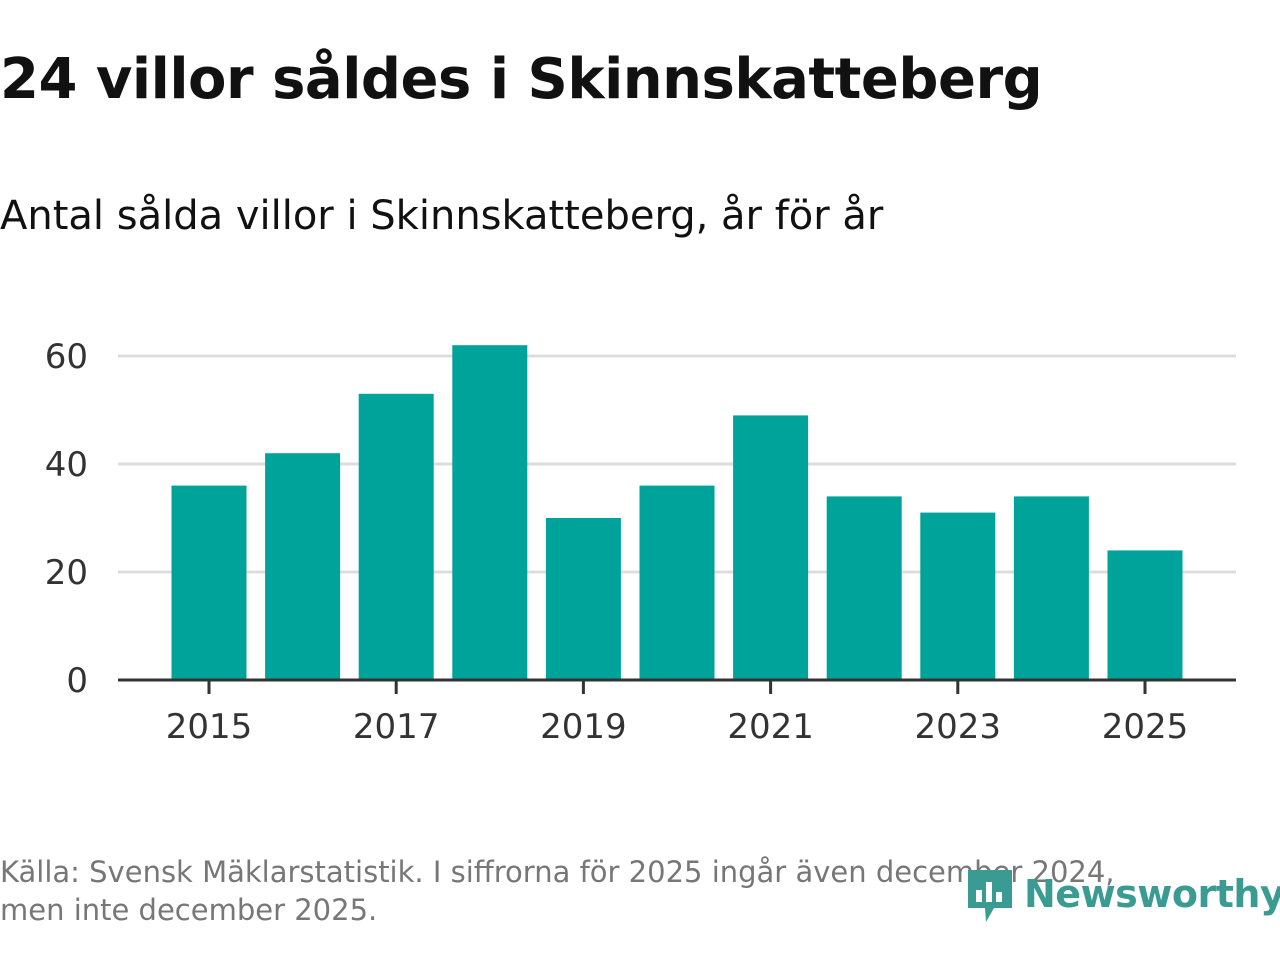  Describe the element at coordinates (958, 596) in the screenshot. I see `bar-2023` at that location.